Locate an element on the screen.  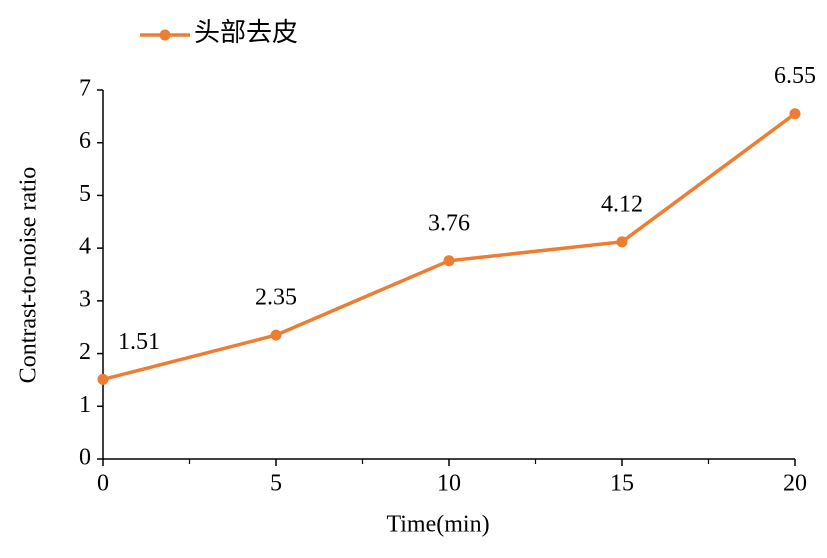
data-label: 6.55 is located at coordinates (795, 76).